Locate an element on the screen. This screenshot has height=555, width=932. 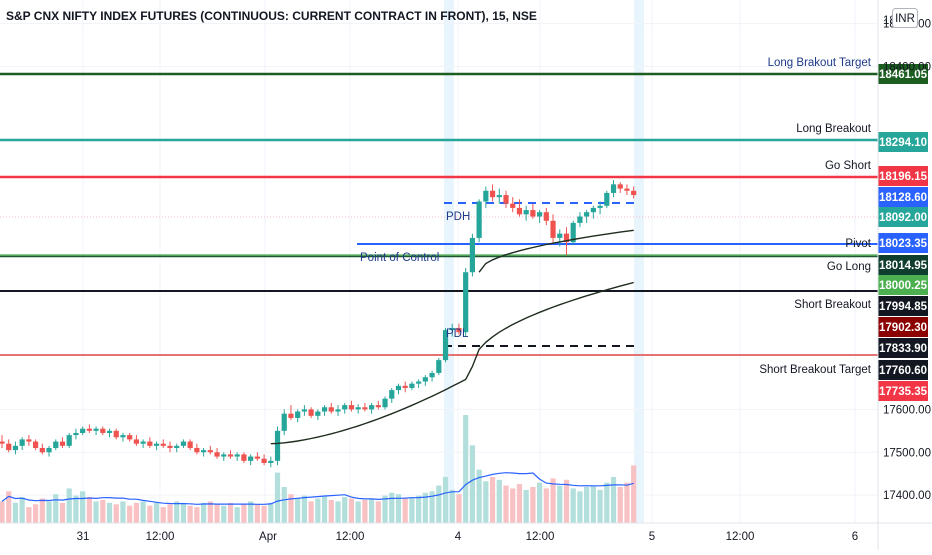
time-tick-label: 12:00 is located at coordinates (540, 537).